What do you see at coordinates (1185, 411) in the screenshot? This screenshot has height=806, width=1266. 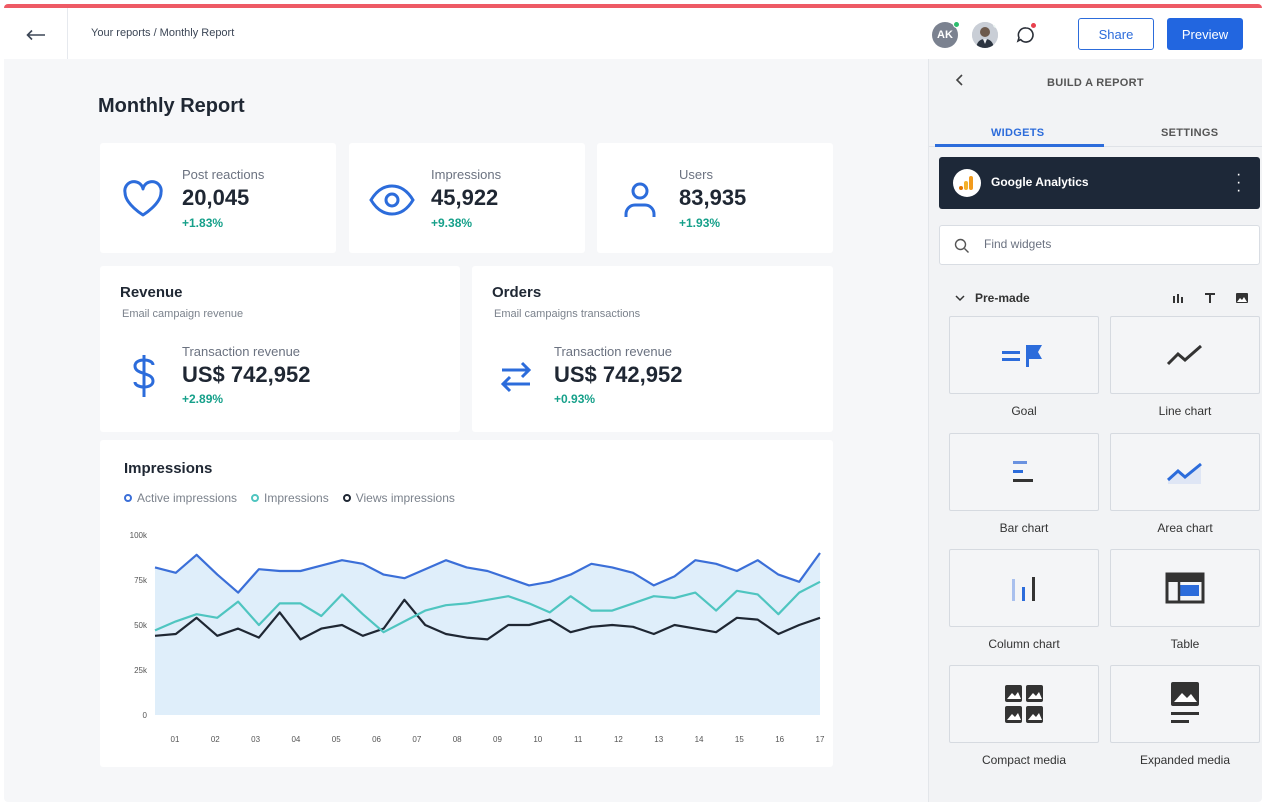 I see `widget-label: Line chart` at bounding box center [1185, 411].